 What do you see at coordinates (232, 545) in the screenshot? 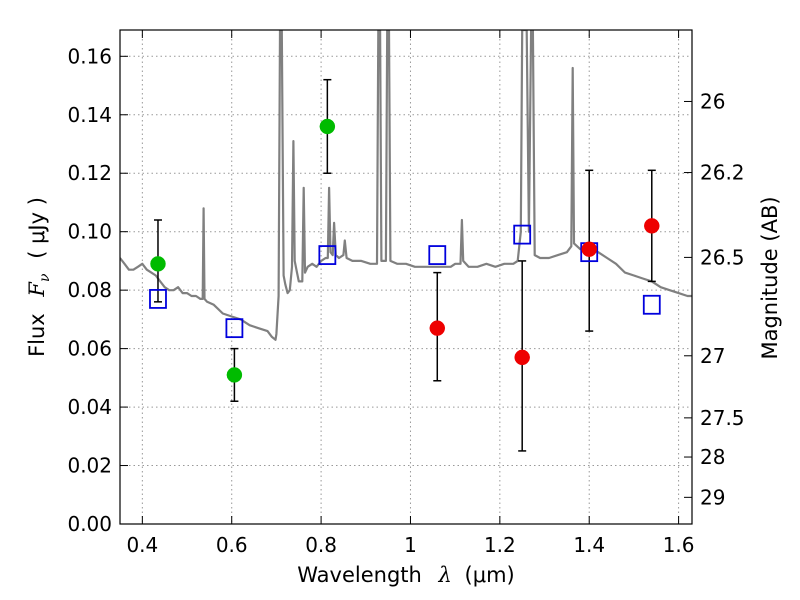
I see `x-tick-label: 0.6` at bounding box center [232, 545].